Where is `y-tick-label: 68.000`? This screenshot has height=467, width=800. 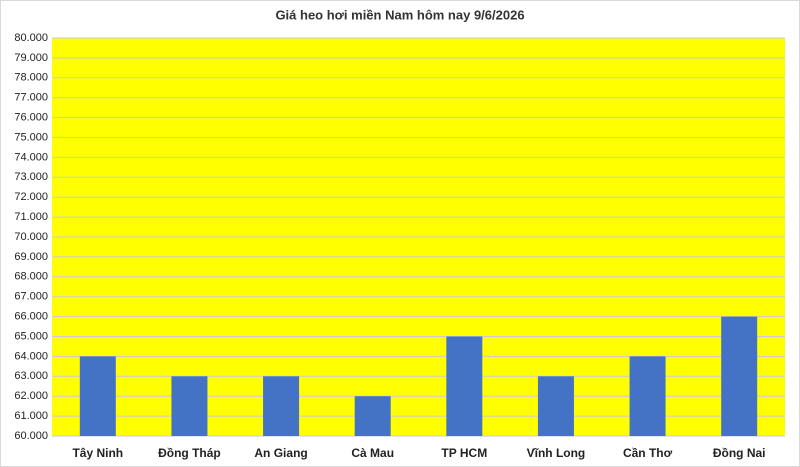
y-tick-label: 68.000 is located at coordinates (31, 277).